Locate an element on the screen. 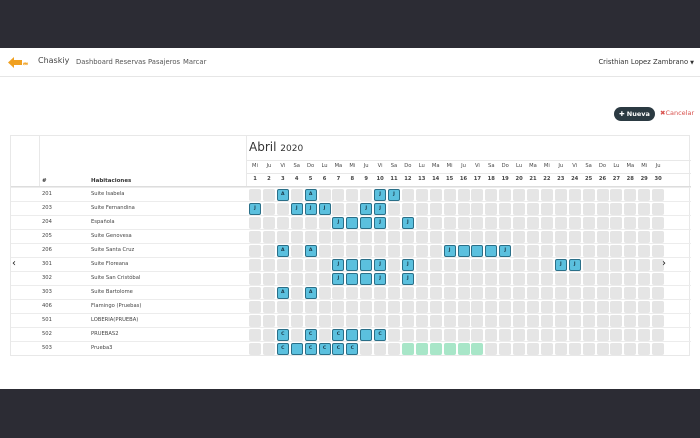  nav-dashboard: Dashboard is located at coordinates (94, 62).